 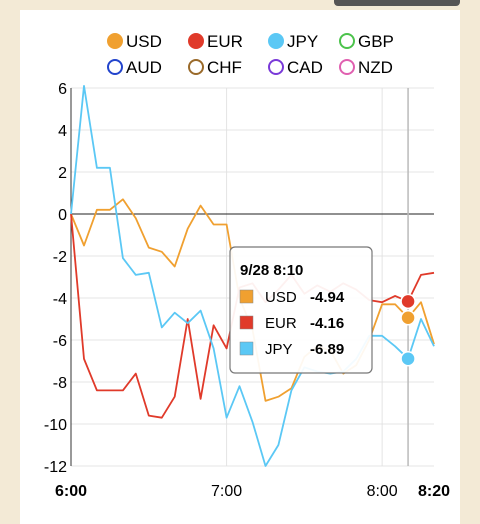 I want to click on legend-label-chf: CHF, so click(x=224, y=67).